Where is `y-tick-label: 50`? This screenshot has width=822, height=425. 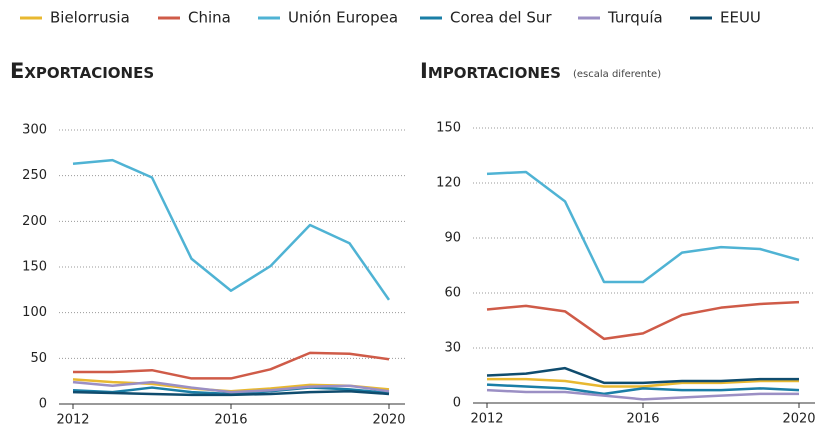
y-tick-label: 50 is located at coordinates (38, 358).